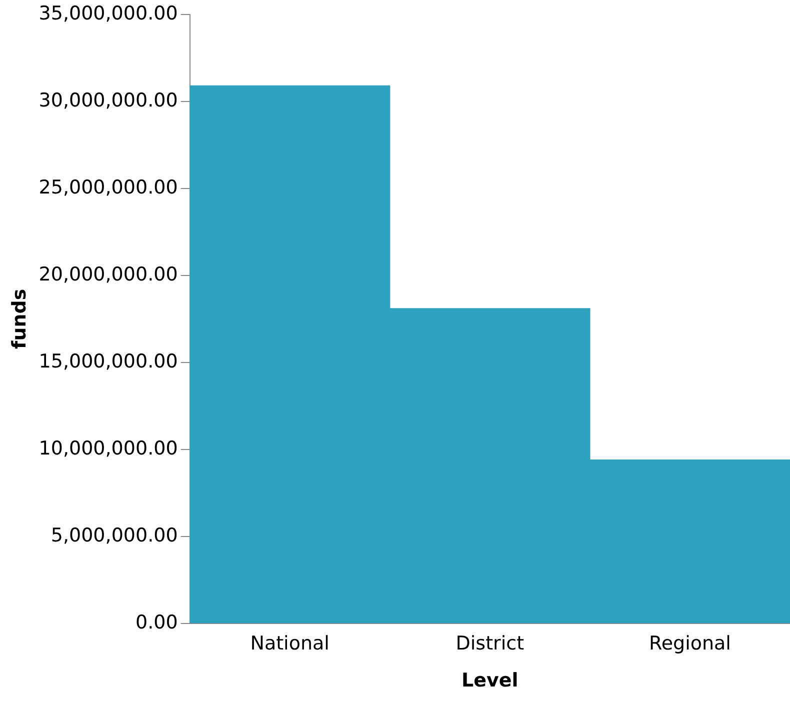 The height and width of the screenshot is (705, 790). Describe the element at coordinates (108, 361) in the screenshot. I see `y-tick-label: 15,000,000.00` at that location.